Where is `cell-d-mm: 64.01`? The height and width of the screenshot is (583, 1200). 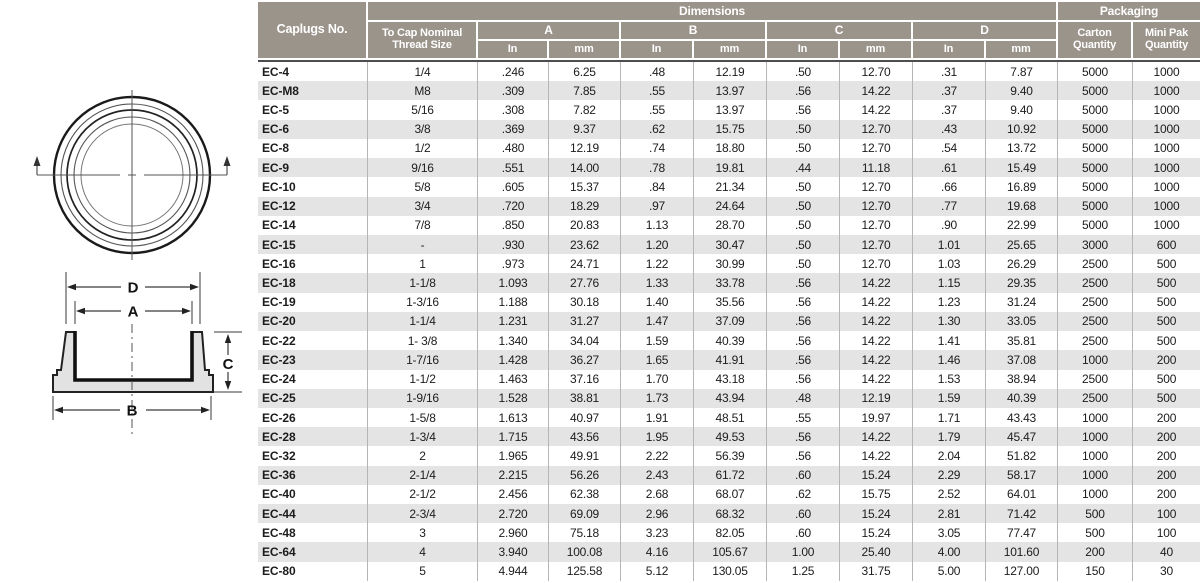
cell-d-mm: 64.01 is located at coordinates (1022, 494).